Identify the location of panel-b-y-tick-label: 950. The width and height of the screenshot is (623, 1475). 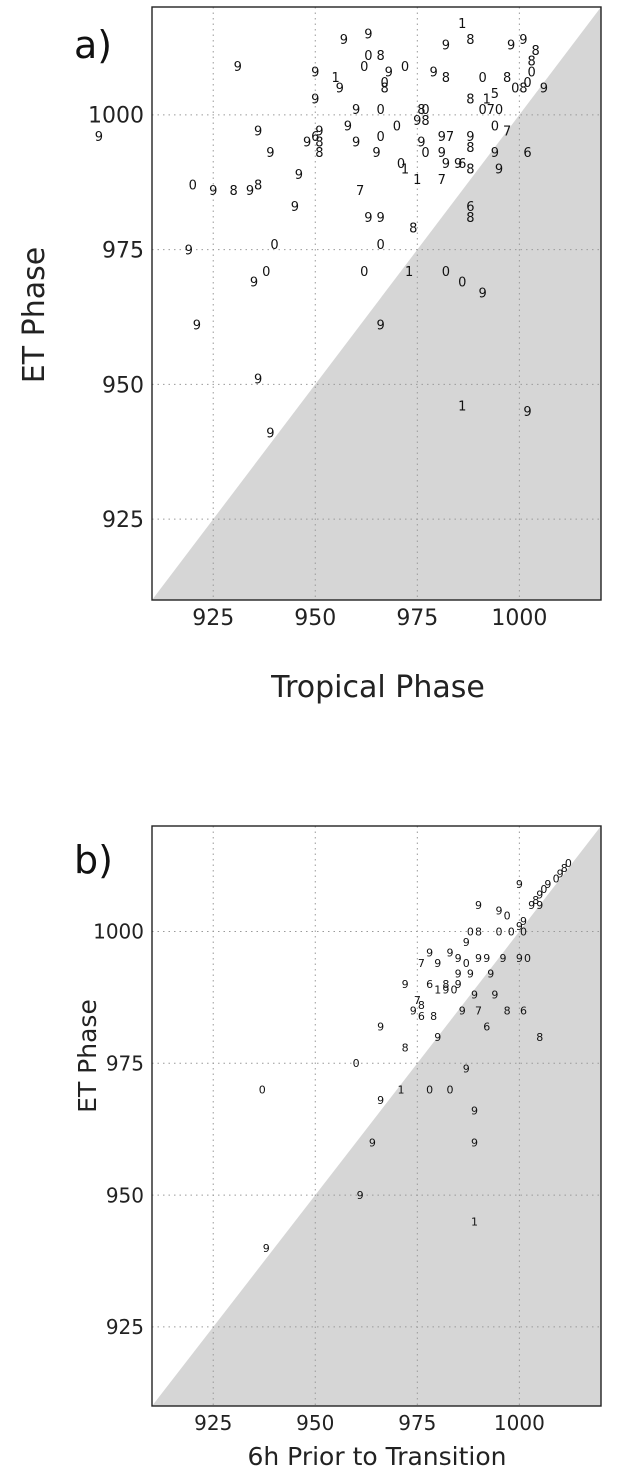
(125, 1195).